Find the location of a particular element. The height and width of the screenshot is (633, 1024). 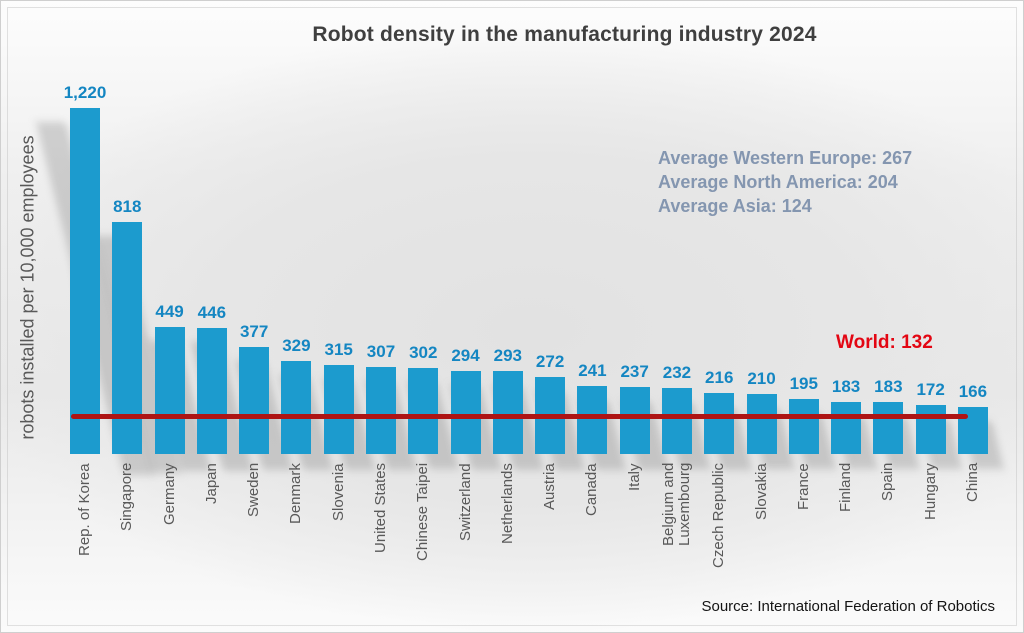

bar-column: 449 Germany is located at coordinates (179, 413).